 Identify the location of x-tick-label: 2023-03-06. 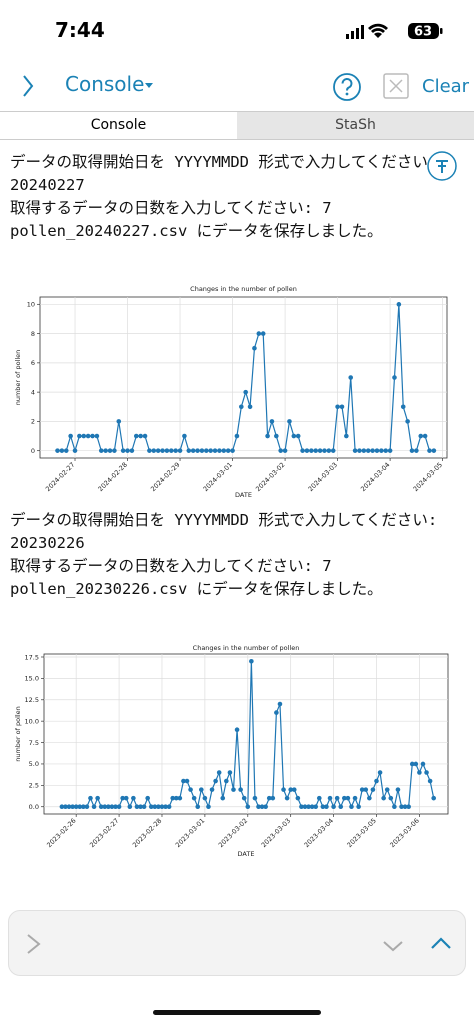
(404, 833).